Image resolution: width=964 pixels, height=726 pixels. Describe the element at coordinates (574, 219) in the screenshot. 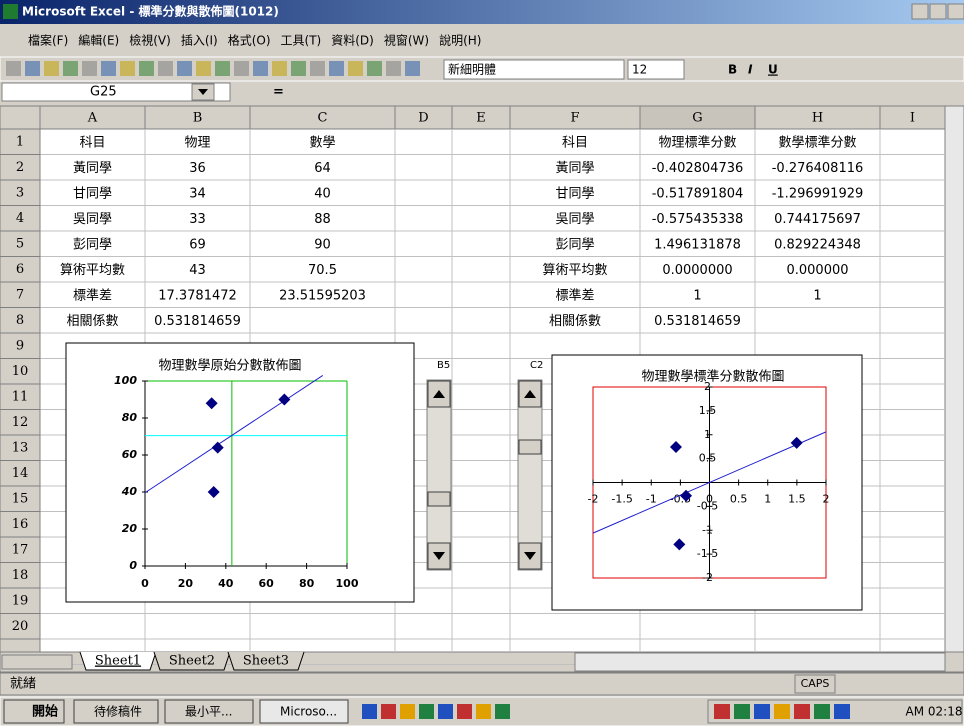

I see `cell: 吳同學` at that location.